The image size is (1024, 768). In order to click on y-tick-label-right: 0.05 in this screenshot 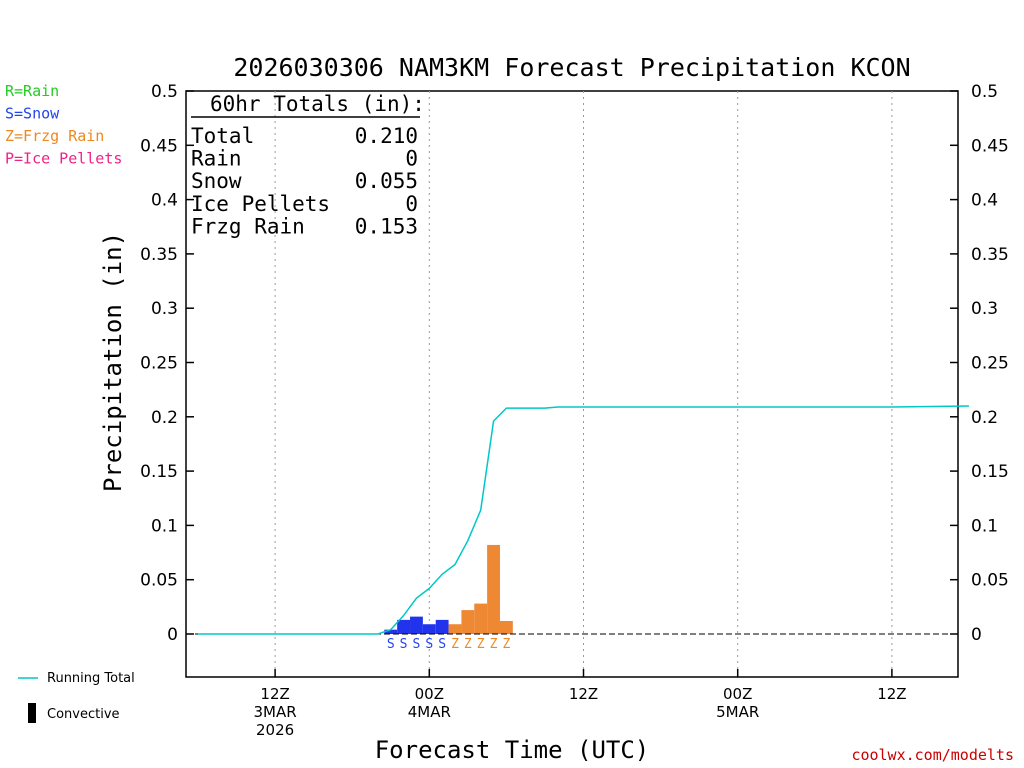, I will do `click(990, 581)`.